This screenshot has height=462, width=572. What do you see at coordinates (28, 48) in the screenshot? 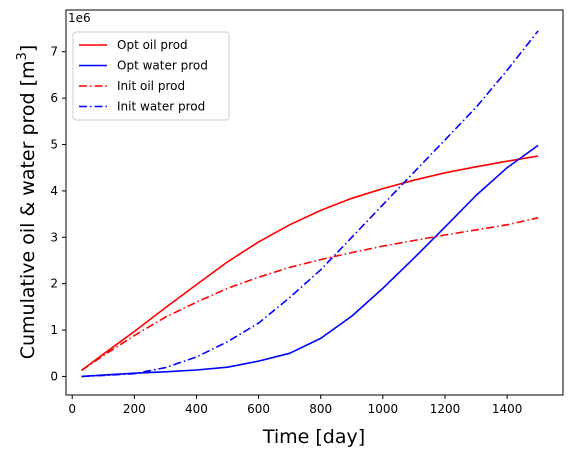
I see `y-axis-title-end: ]` at bounding box center [28, 48].